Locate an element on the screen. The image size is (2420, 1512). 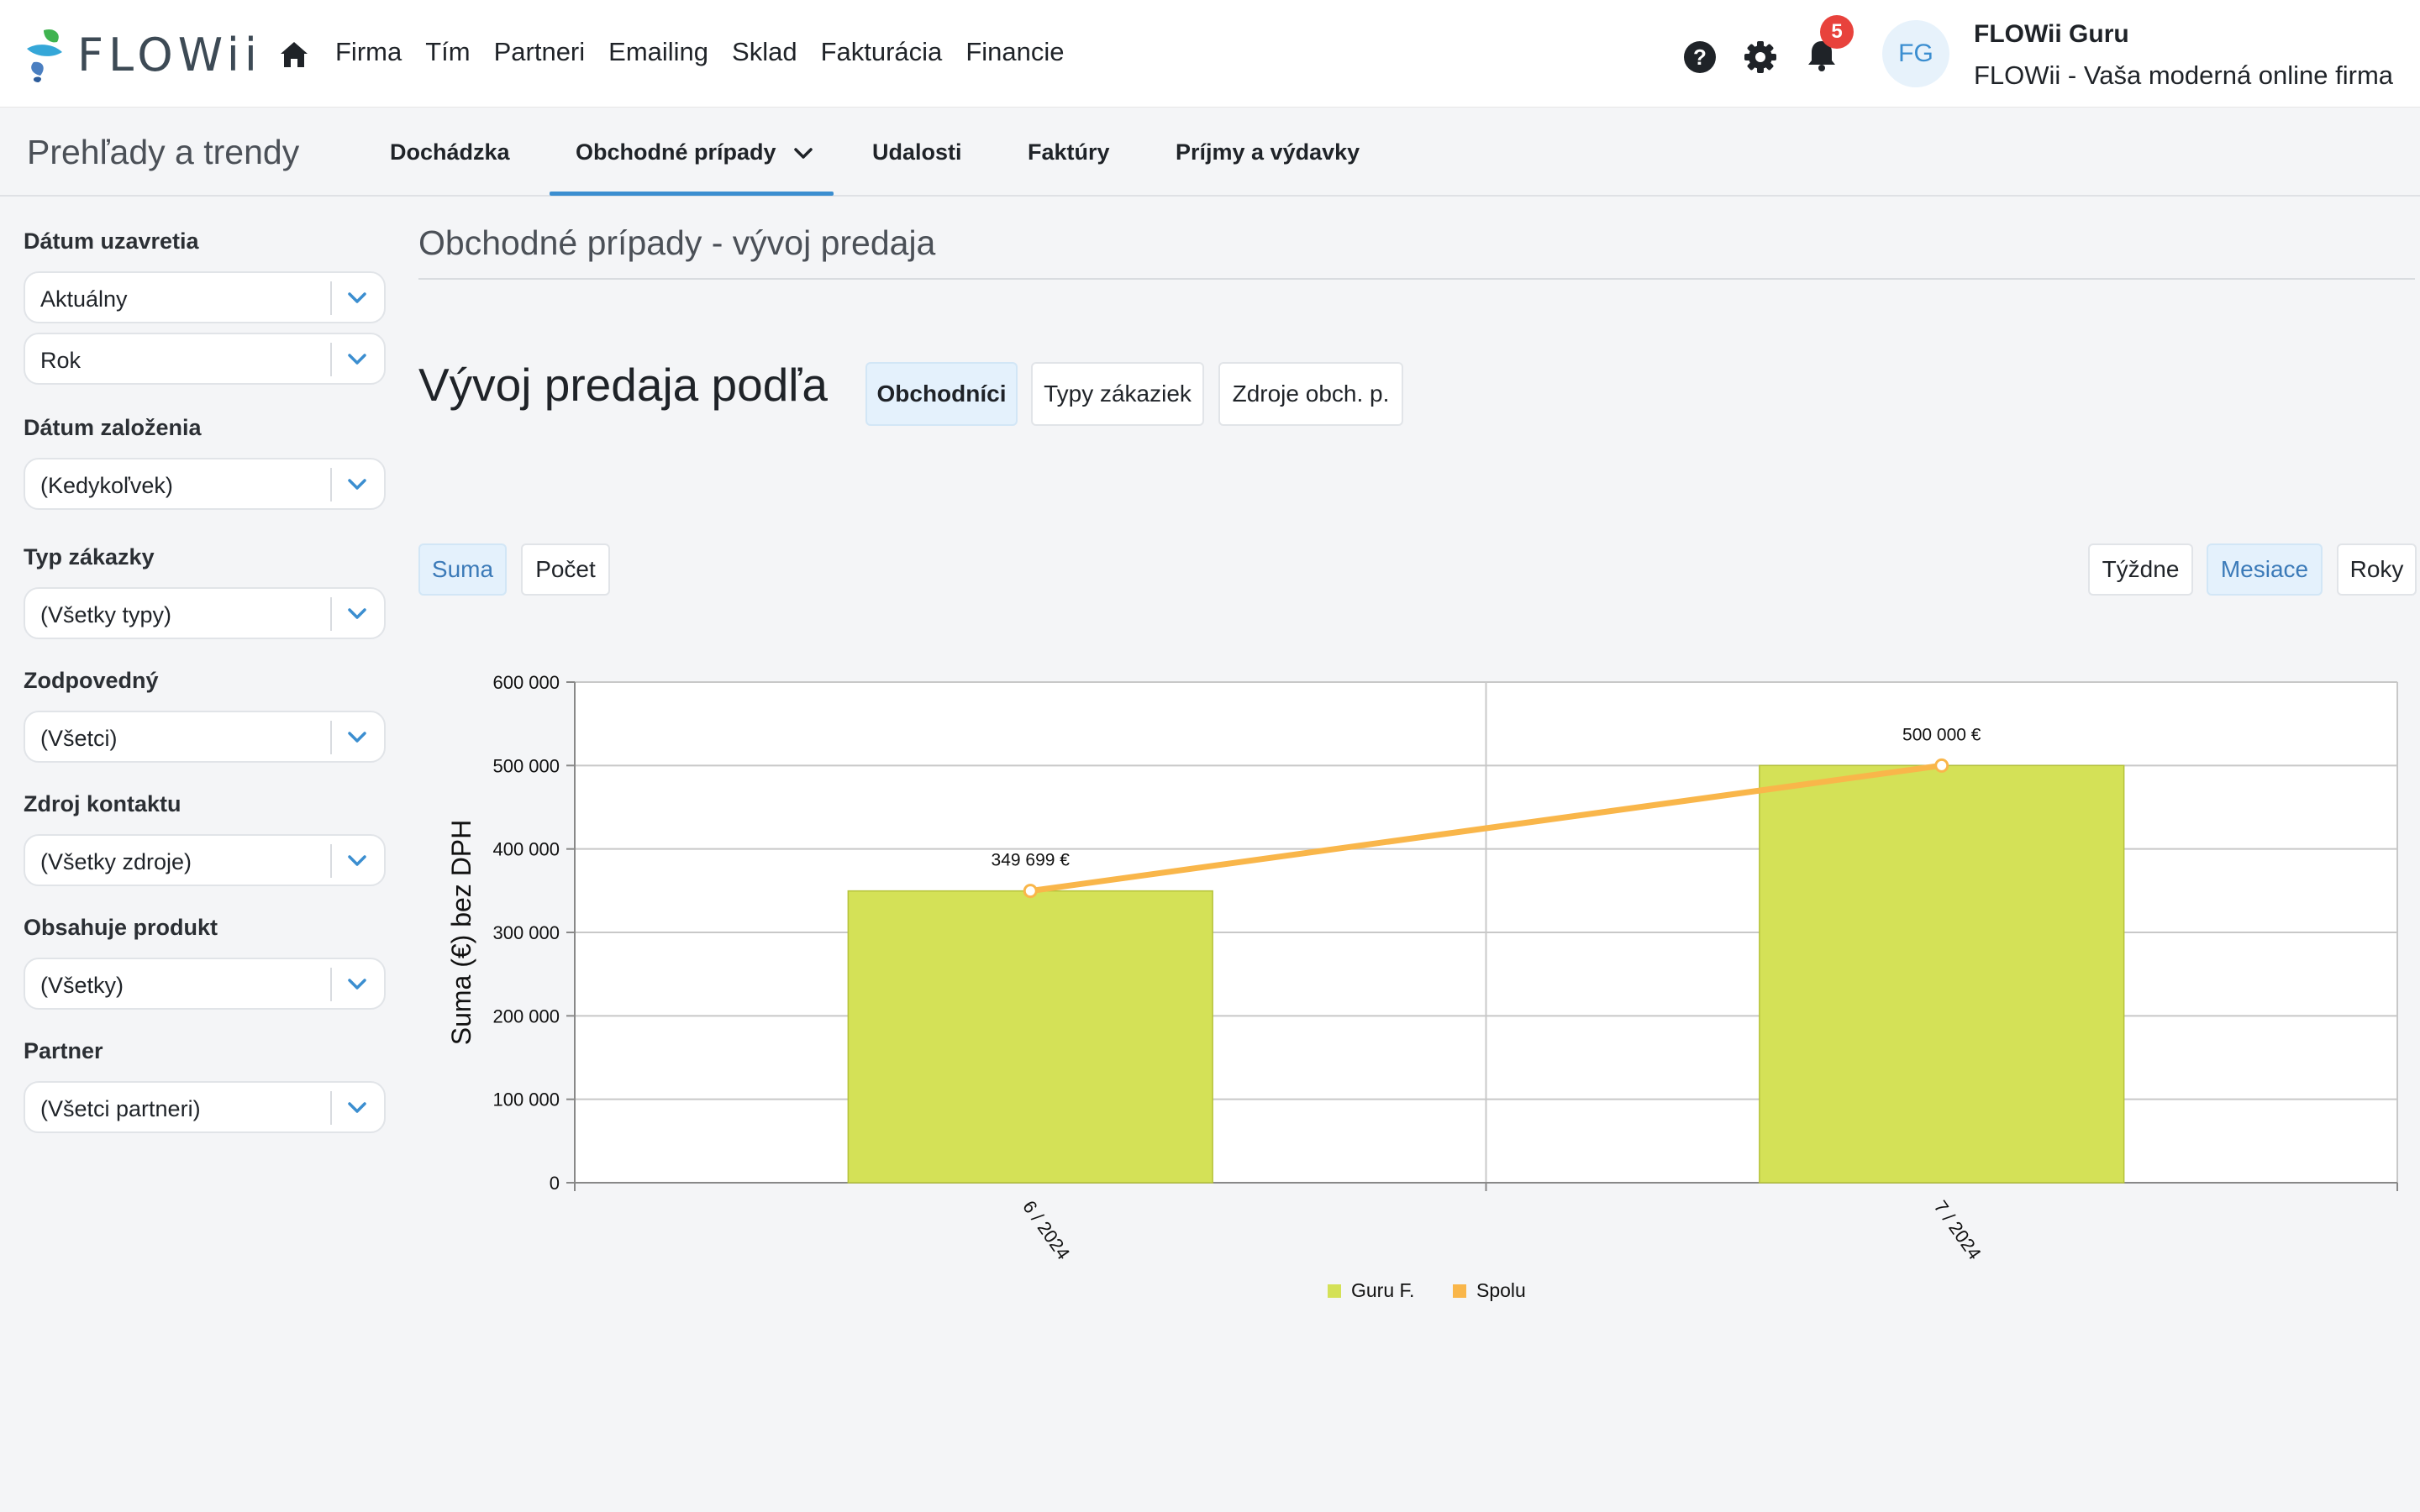
title-divider is located at coordinates (1416, 279).